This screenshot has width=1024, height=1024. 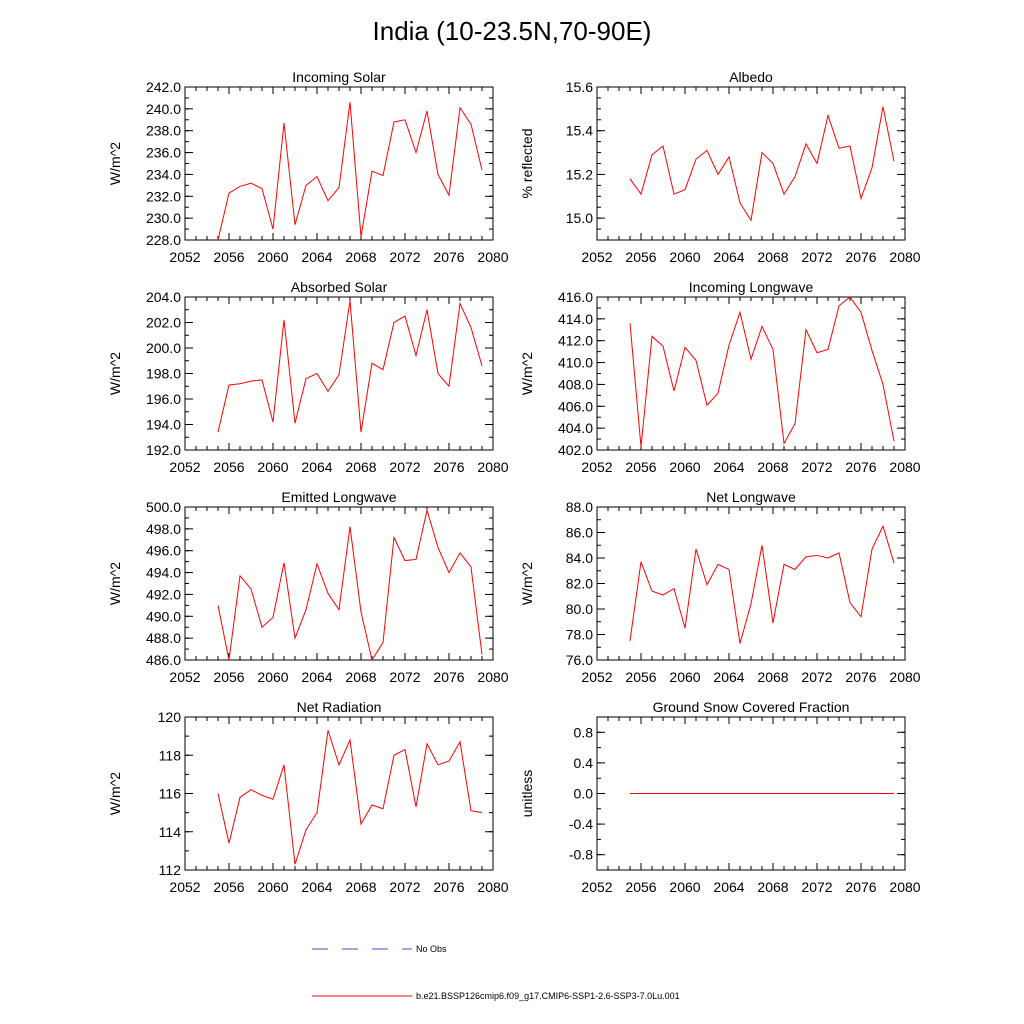 I want to click on chart-2-ytick-label: 15.0, so click(x=579, y=218).